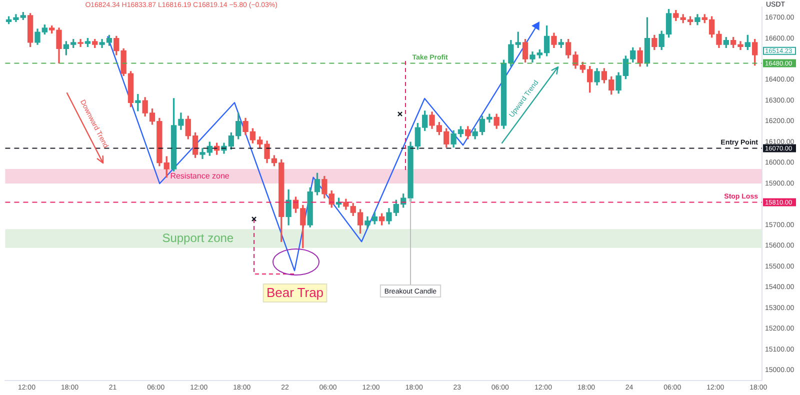 The image size is (800, 395). Describe the element at coordinates (198, 237) in the screenshot. I see `band-label: Support zone` at that location.